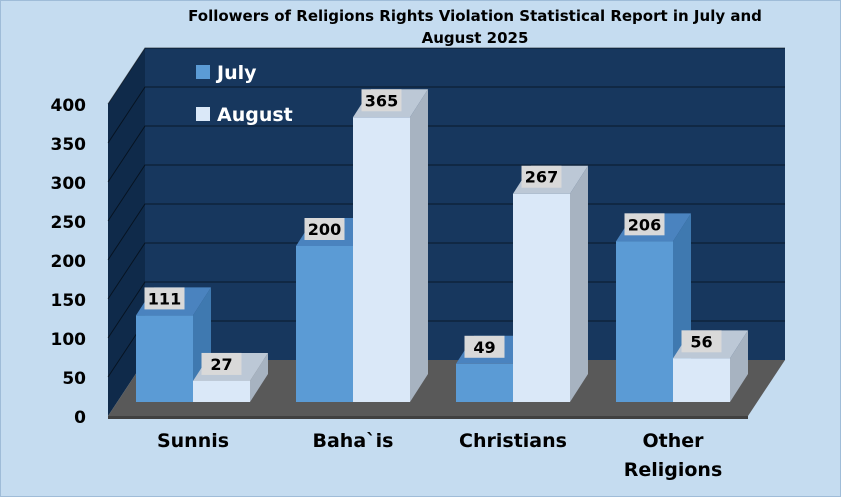 Image resolution: width=841 pixels, height=502 pixels. Describe the element at coordinates (193, 441) in the screenshot. I see `x-tick-label: Sunnis` at that location.